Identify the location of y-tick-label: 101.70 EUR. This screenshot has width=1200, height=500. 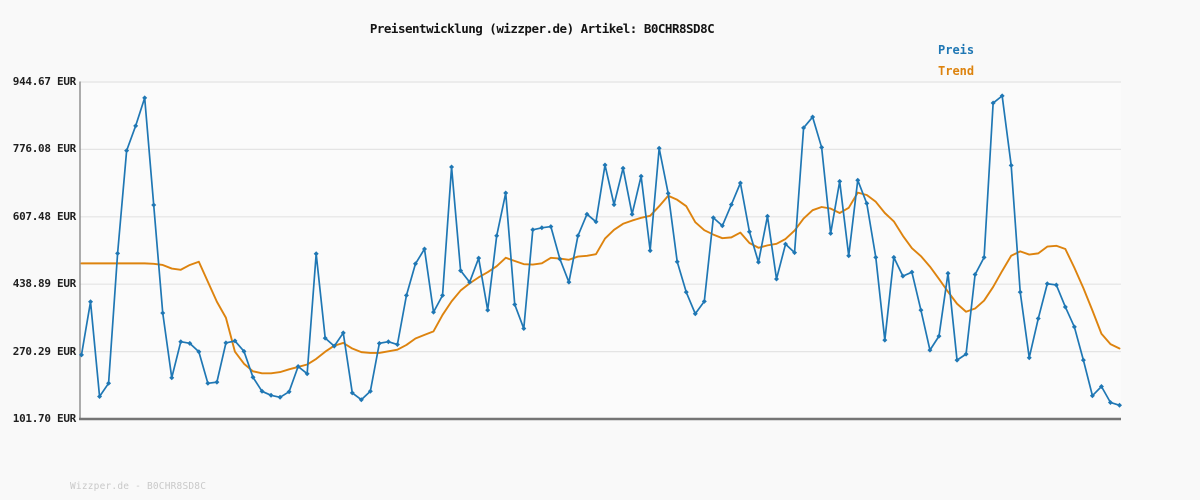
(44, 418).